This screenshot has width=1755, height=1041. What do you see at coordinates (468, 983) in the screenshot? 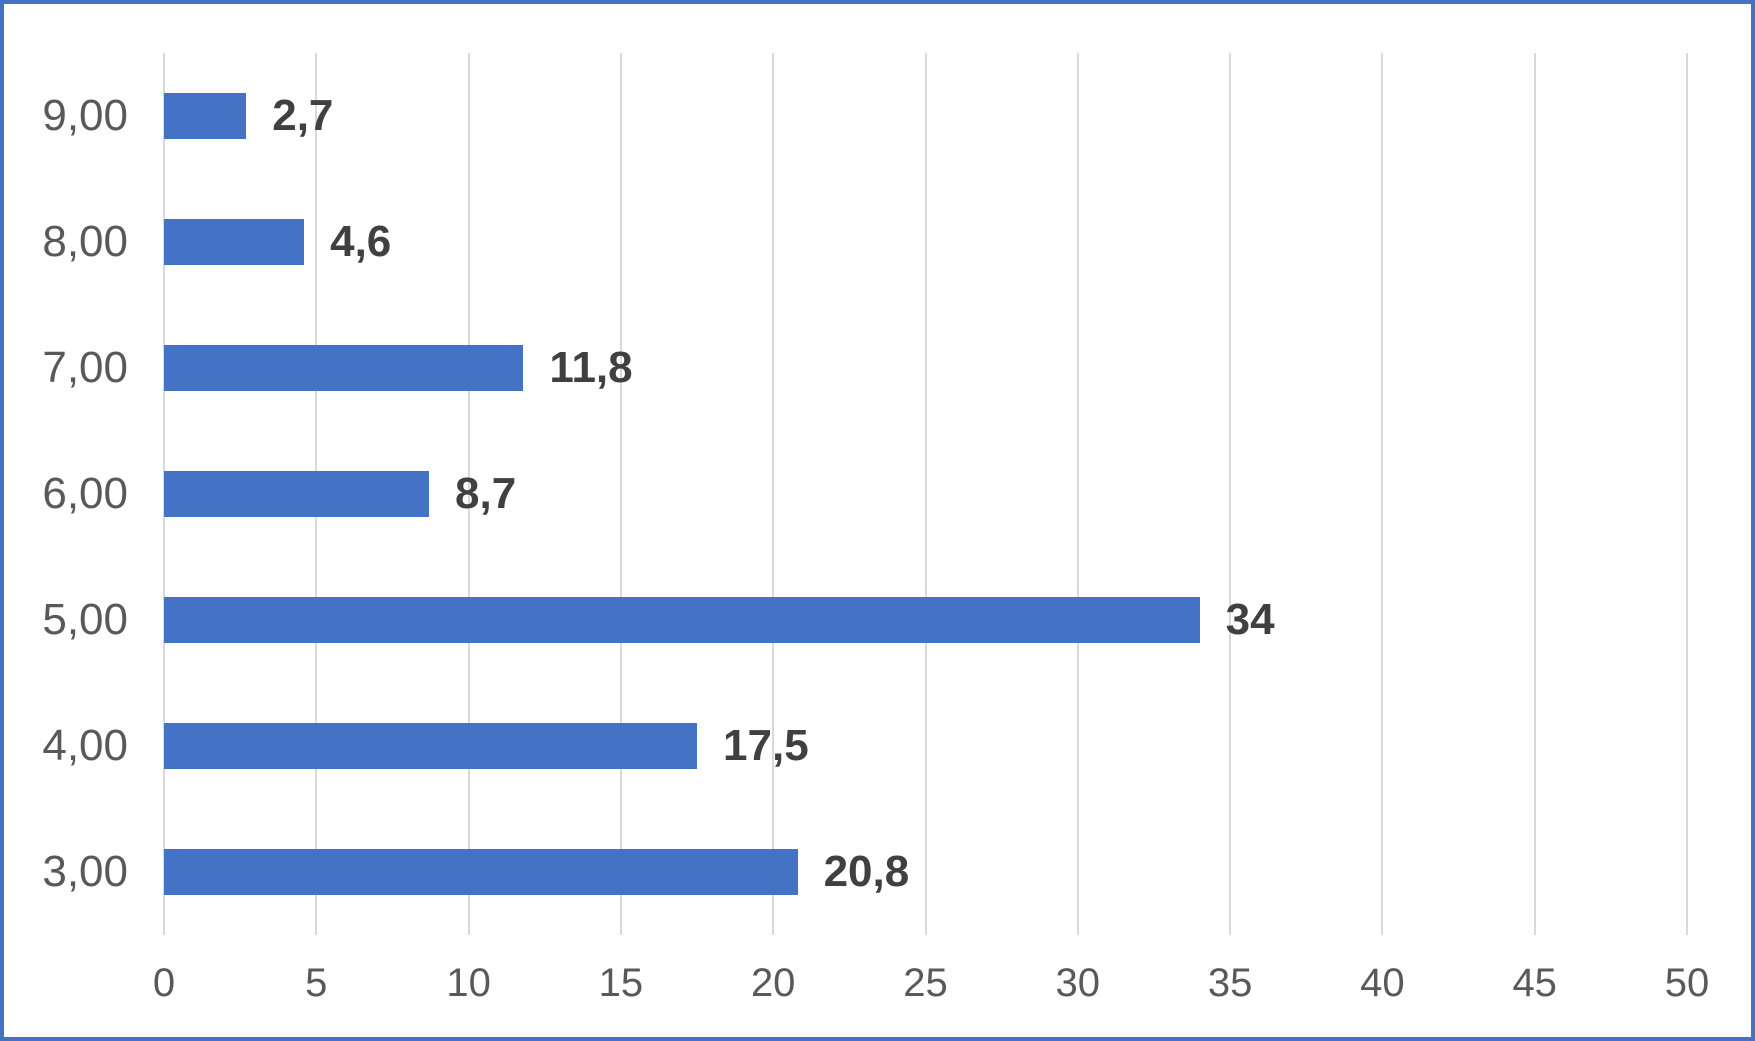
I see `x-tick-label: 10` at bounding box center [468, 983].